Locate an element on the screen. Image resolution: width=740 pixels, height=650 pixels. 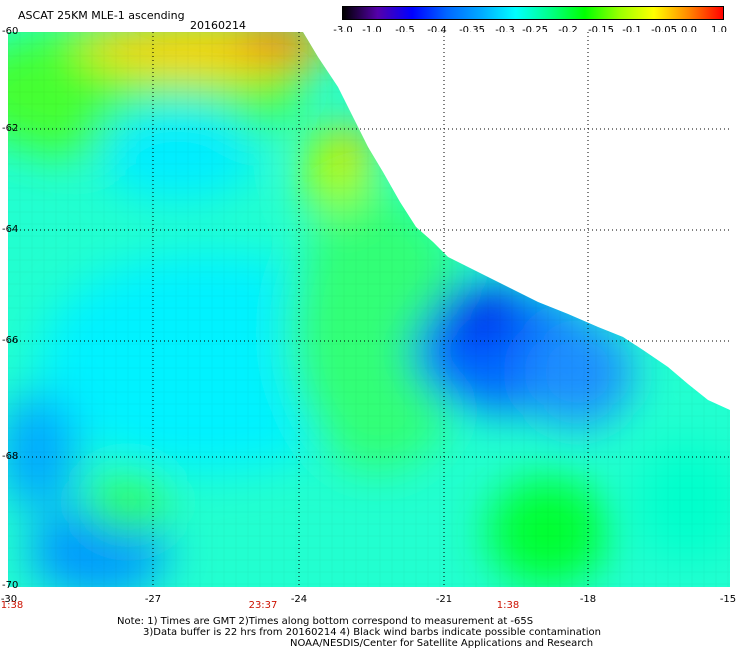
colorbar-label: -0.4 is located at coordinates (437, 30).